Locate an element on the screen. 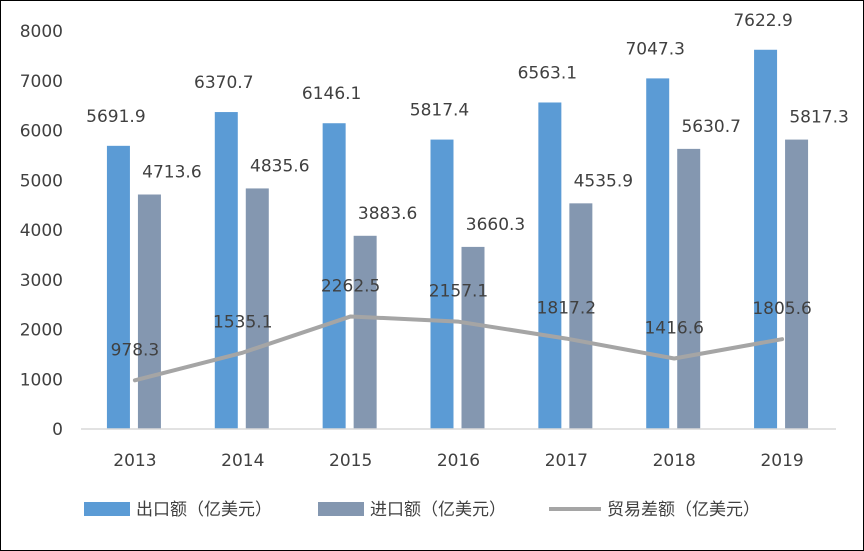 This screenshot has width=864, height=551. export-data-label: 7047.3 is located at coordinates (654, 49).